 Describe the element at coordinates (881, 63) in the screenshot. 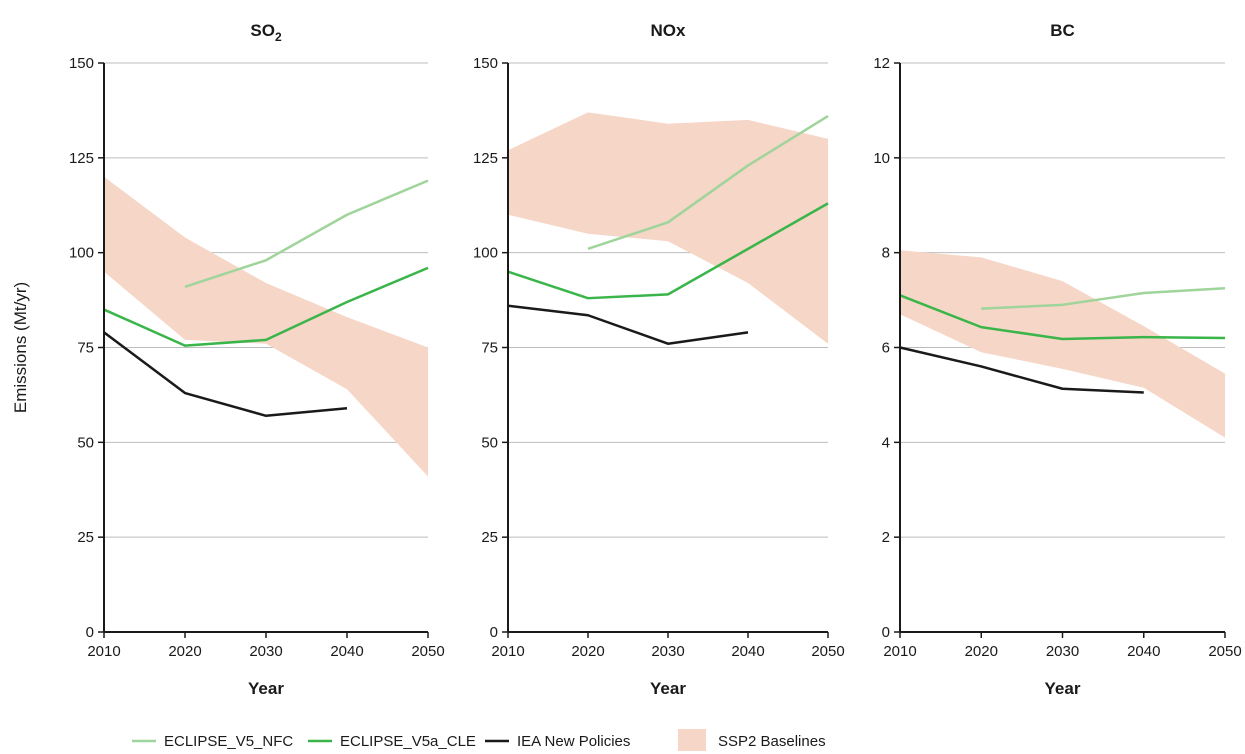

I see `y-tick-label: 12` at that location.